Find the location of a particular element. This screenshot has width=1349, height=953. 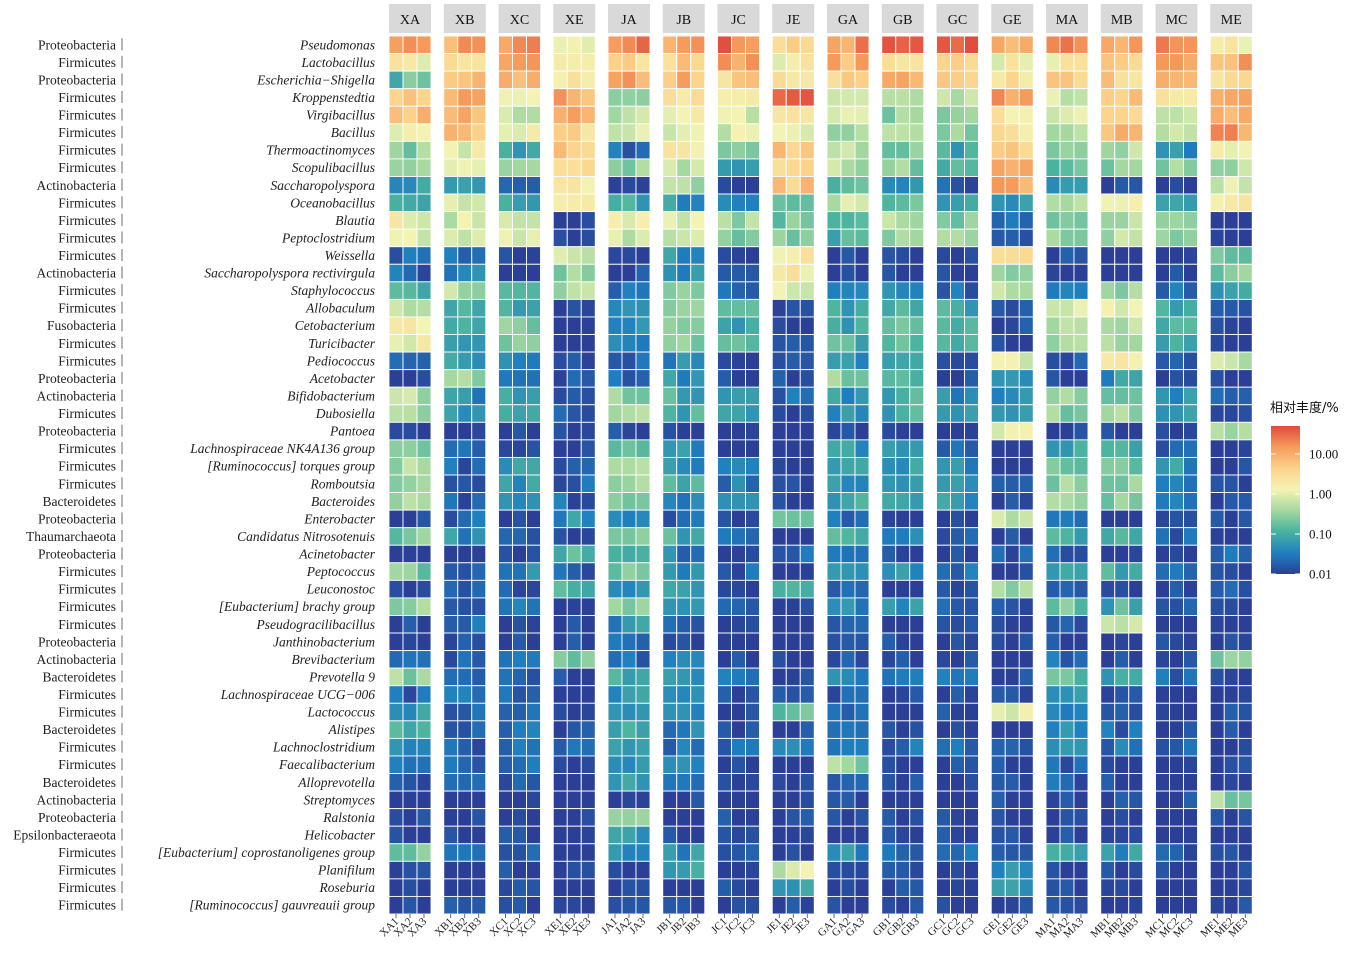

legend-colorbar is located at coordinates (1285, 500).